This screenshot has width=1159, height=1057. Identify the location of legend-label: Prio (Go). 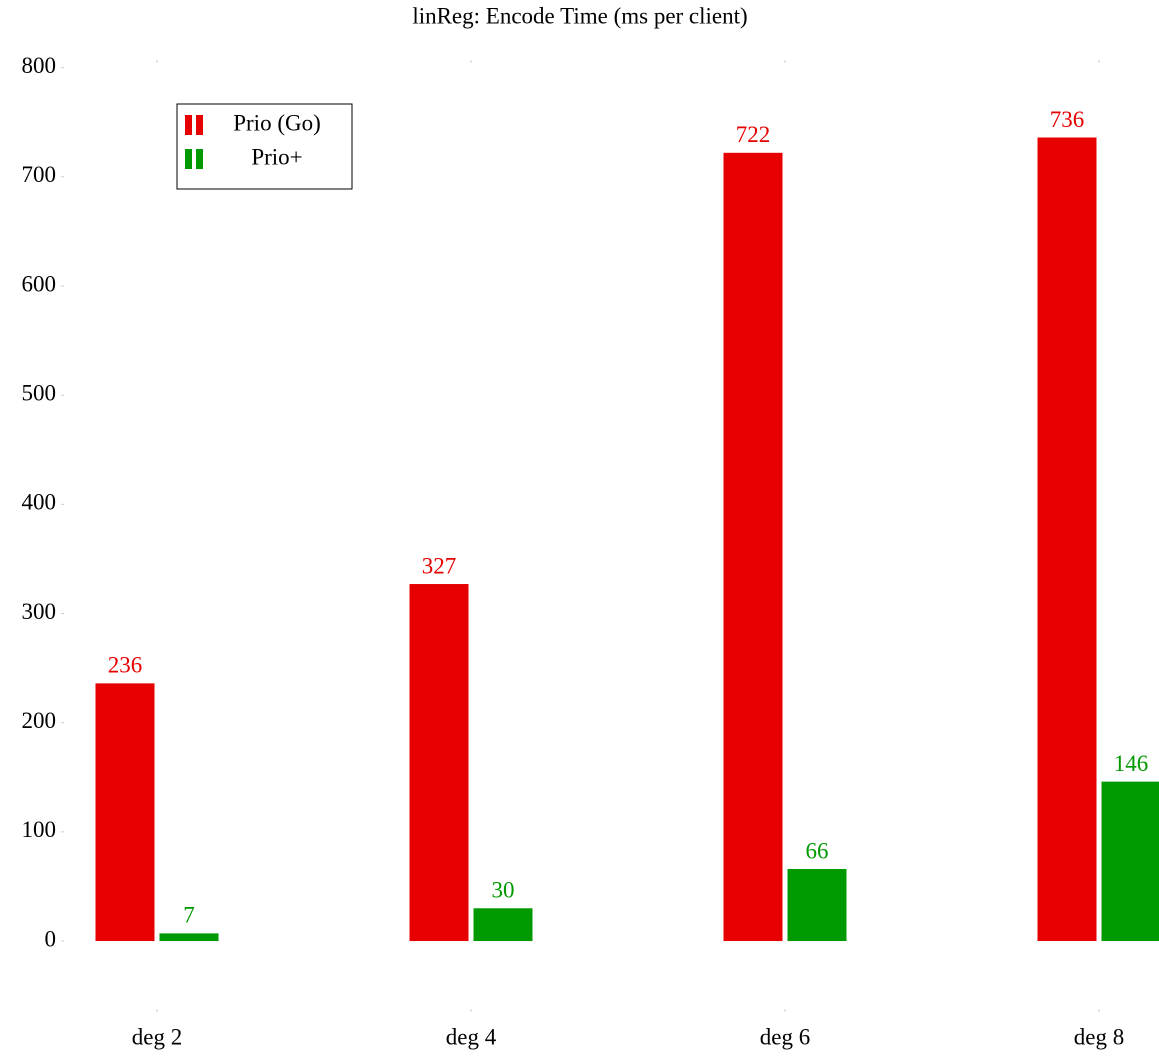
(277, 122).